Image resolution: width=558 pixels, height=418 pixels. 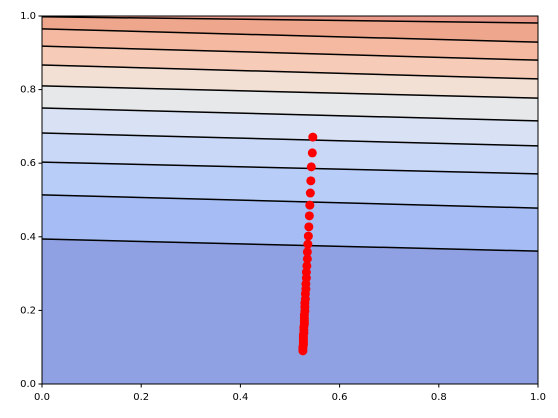 What do you see at coordinates (28, 310) in the screenshot?
I see `y-tick-label: 0.2` at bounding box center [28, 310].